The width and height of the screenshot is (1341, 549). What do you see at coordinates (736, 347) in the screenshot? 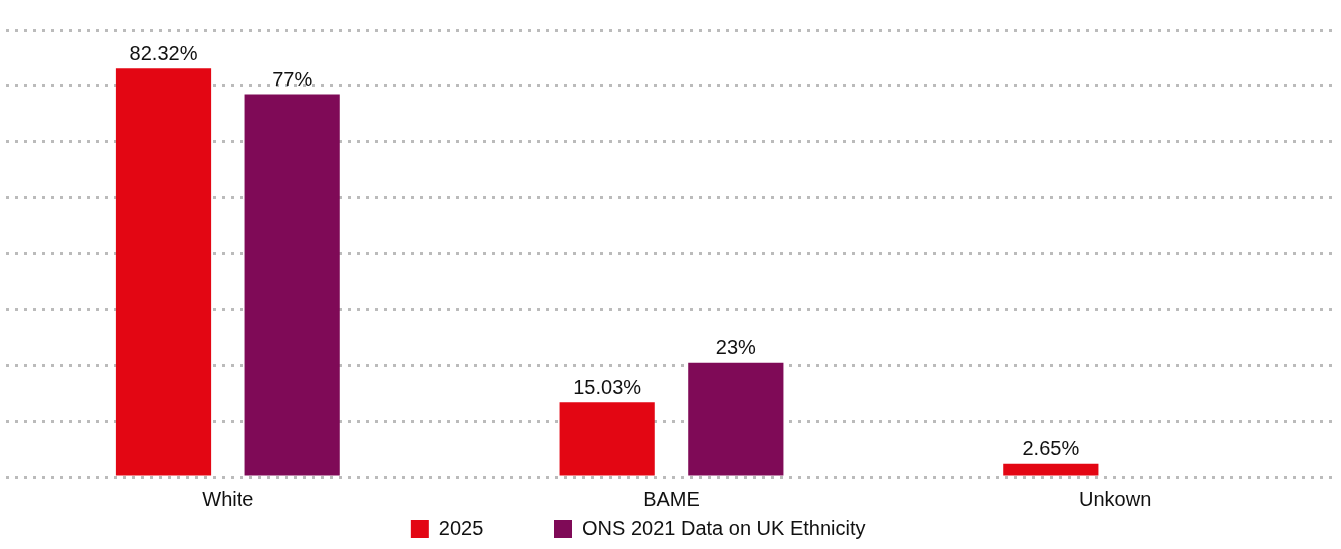
I see `data-label: 23%` at bounding box center [736, 347].